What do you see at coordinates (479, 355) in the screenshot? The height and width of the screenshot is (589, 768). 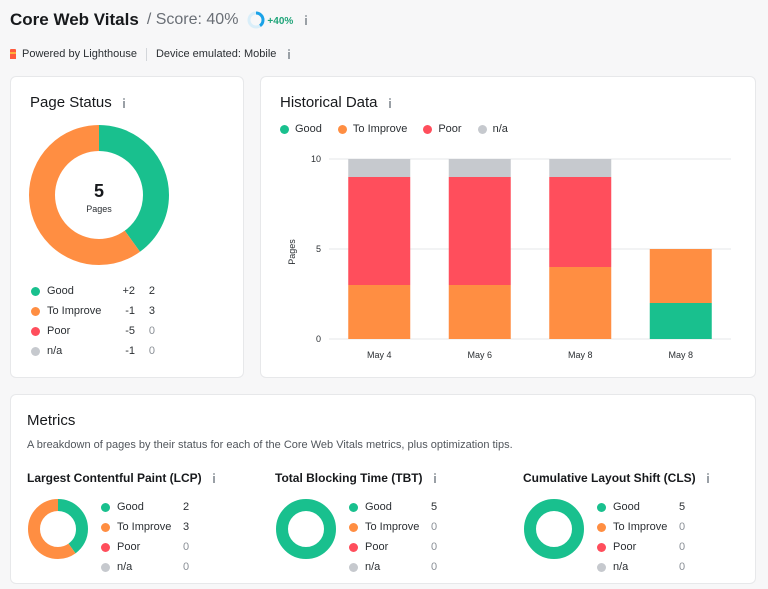 I see `x-tick-label: May 6` at bounding box center [479, 355].